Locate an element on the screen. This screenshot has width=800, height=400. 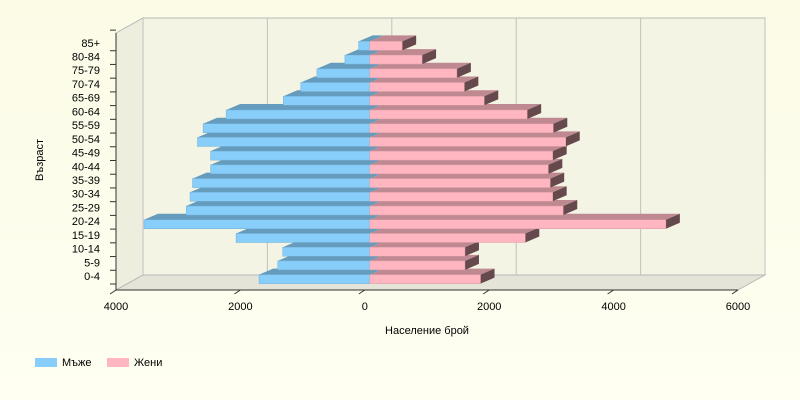
y-tick-label: 75-79 is located at coordinates (86, 71).